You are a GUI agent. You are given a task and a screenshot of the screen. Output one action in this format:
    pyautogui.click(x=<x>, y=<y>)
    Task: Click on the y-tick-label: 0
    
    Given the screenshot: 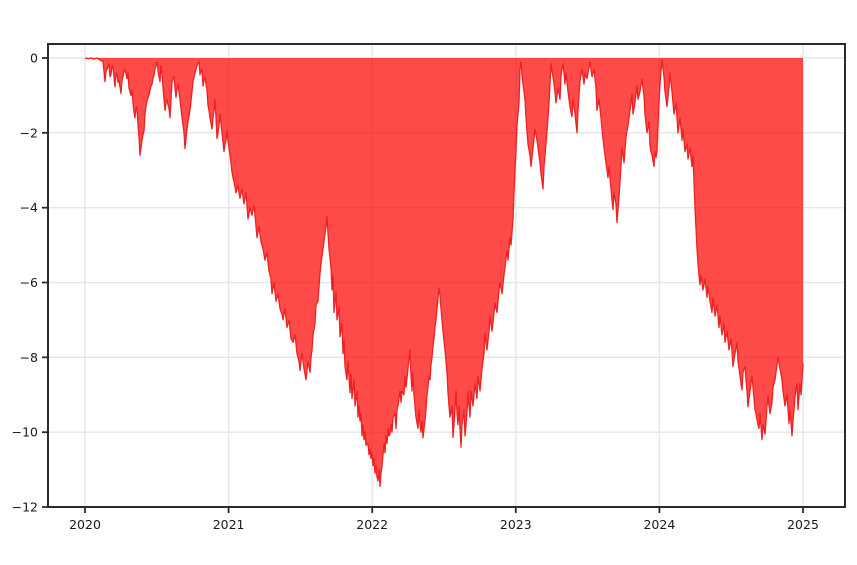 What is the action you would take?
    pyautogui.click(x=34, y=58)
    